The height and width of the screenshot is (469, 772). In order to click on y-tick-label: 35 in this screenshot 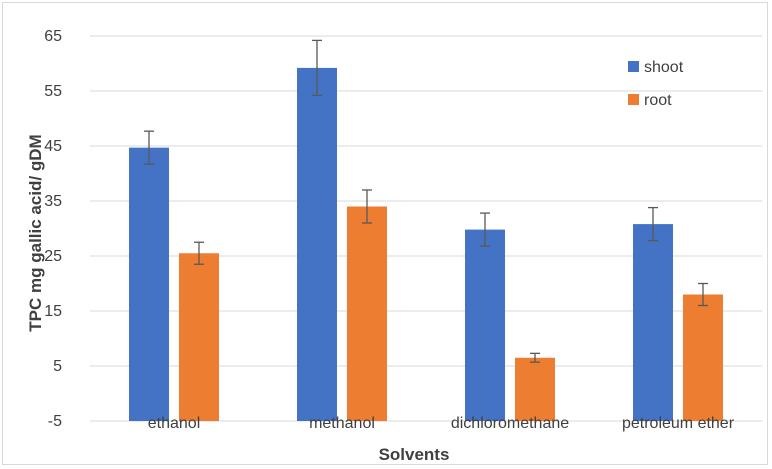, I will do `click(53, 201)`.